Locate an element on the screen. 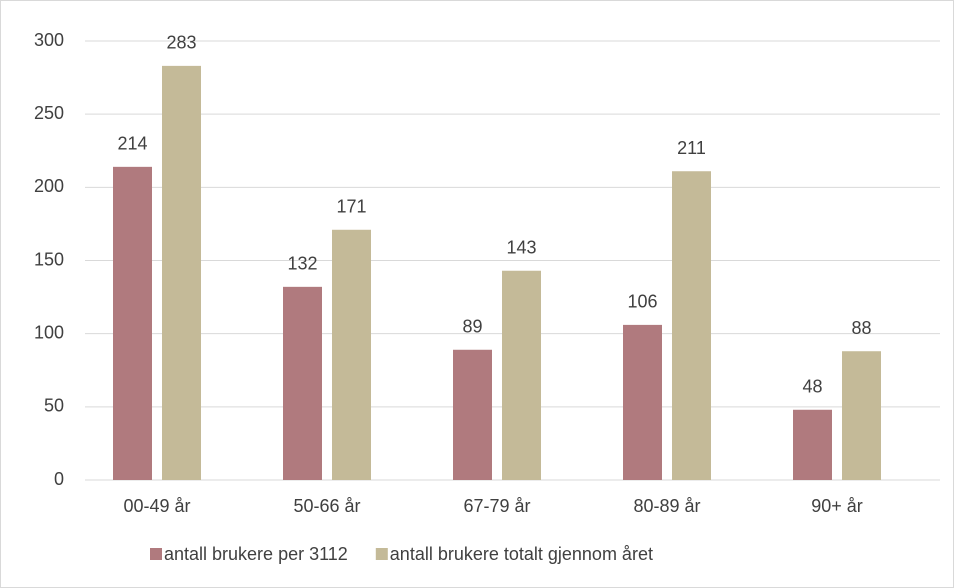 This screenshot has height=588, width=954. legend-label: antall brukere totalt gjennom året is located at coordinates (521, 554).